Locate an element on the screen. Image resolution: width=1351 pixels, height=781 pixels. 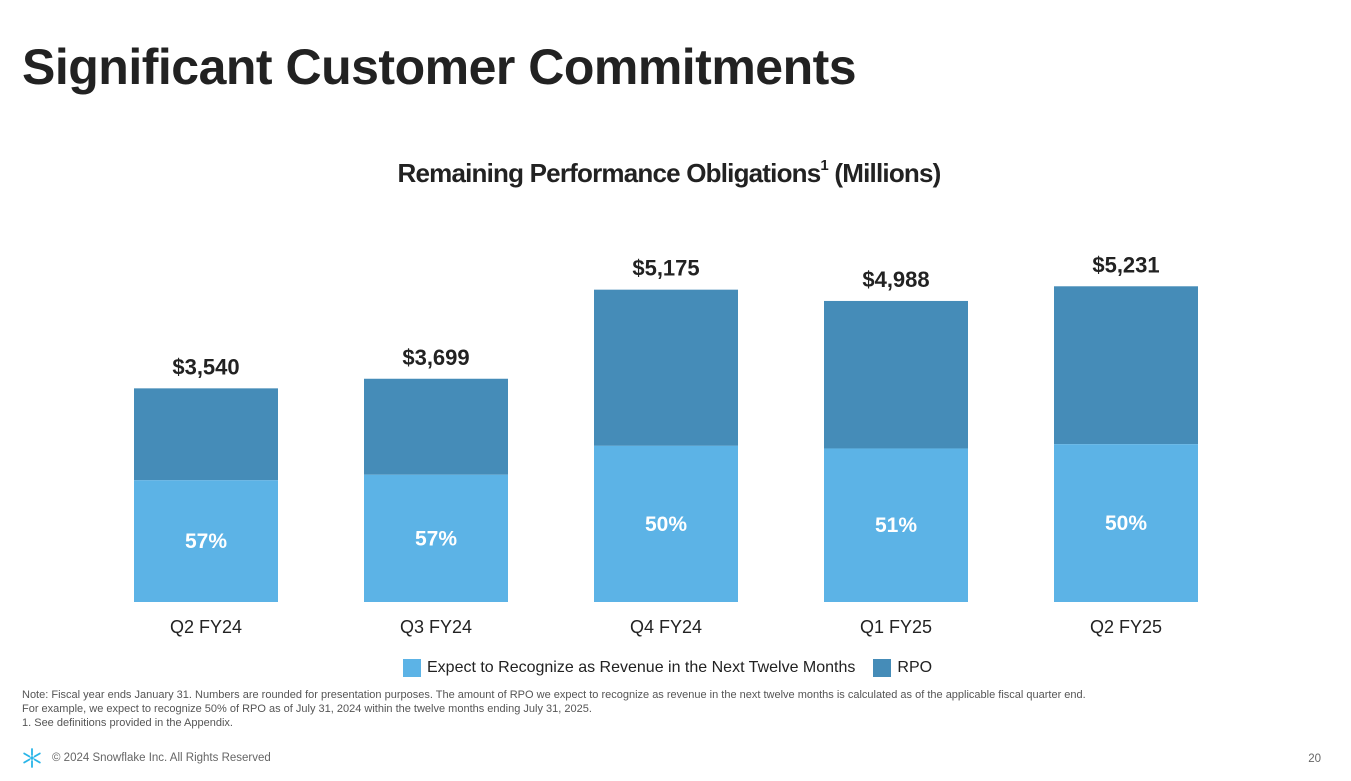
x-axis-category-label: Q2 FY25 is located at coordinates (1126, 627).